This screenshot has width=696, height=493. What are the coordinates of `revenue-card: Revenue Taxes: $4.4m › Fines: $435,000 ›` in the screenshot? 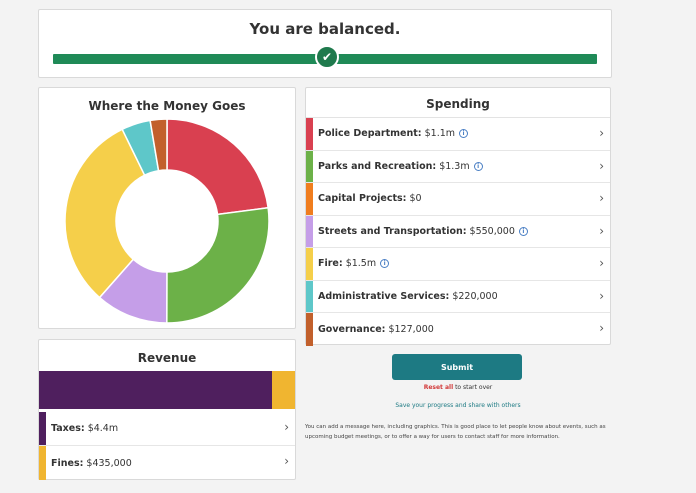 It's located at (167, 409).